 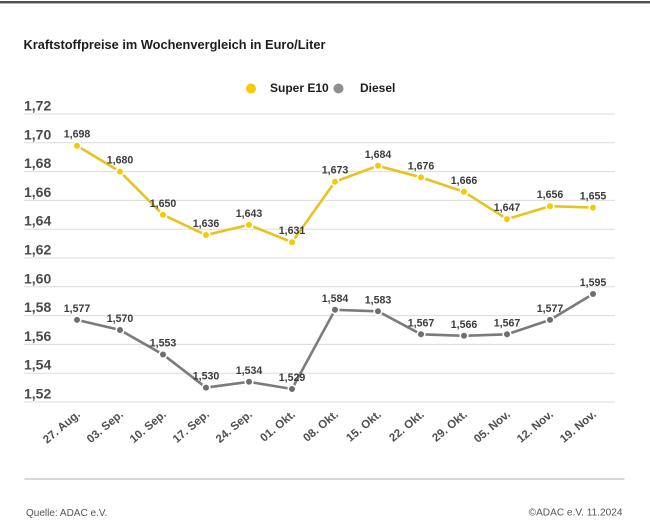 What do you see at coordinates (77, 135) in the screenshot?
I see `svg-text: 1,698` at bounding box center [77, 135].